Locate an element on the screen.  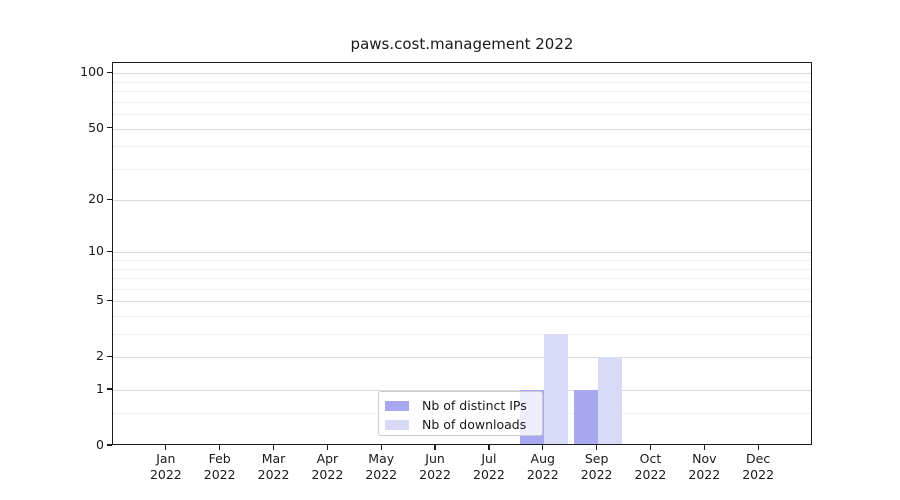
legend-swatch-distinct-ips is located at coordinates (397, 405).